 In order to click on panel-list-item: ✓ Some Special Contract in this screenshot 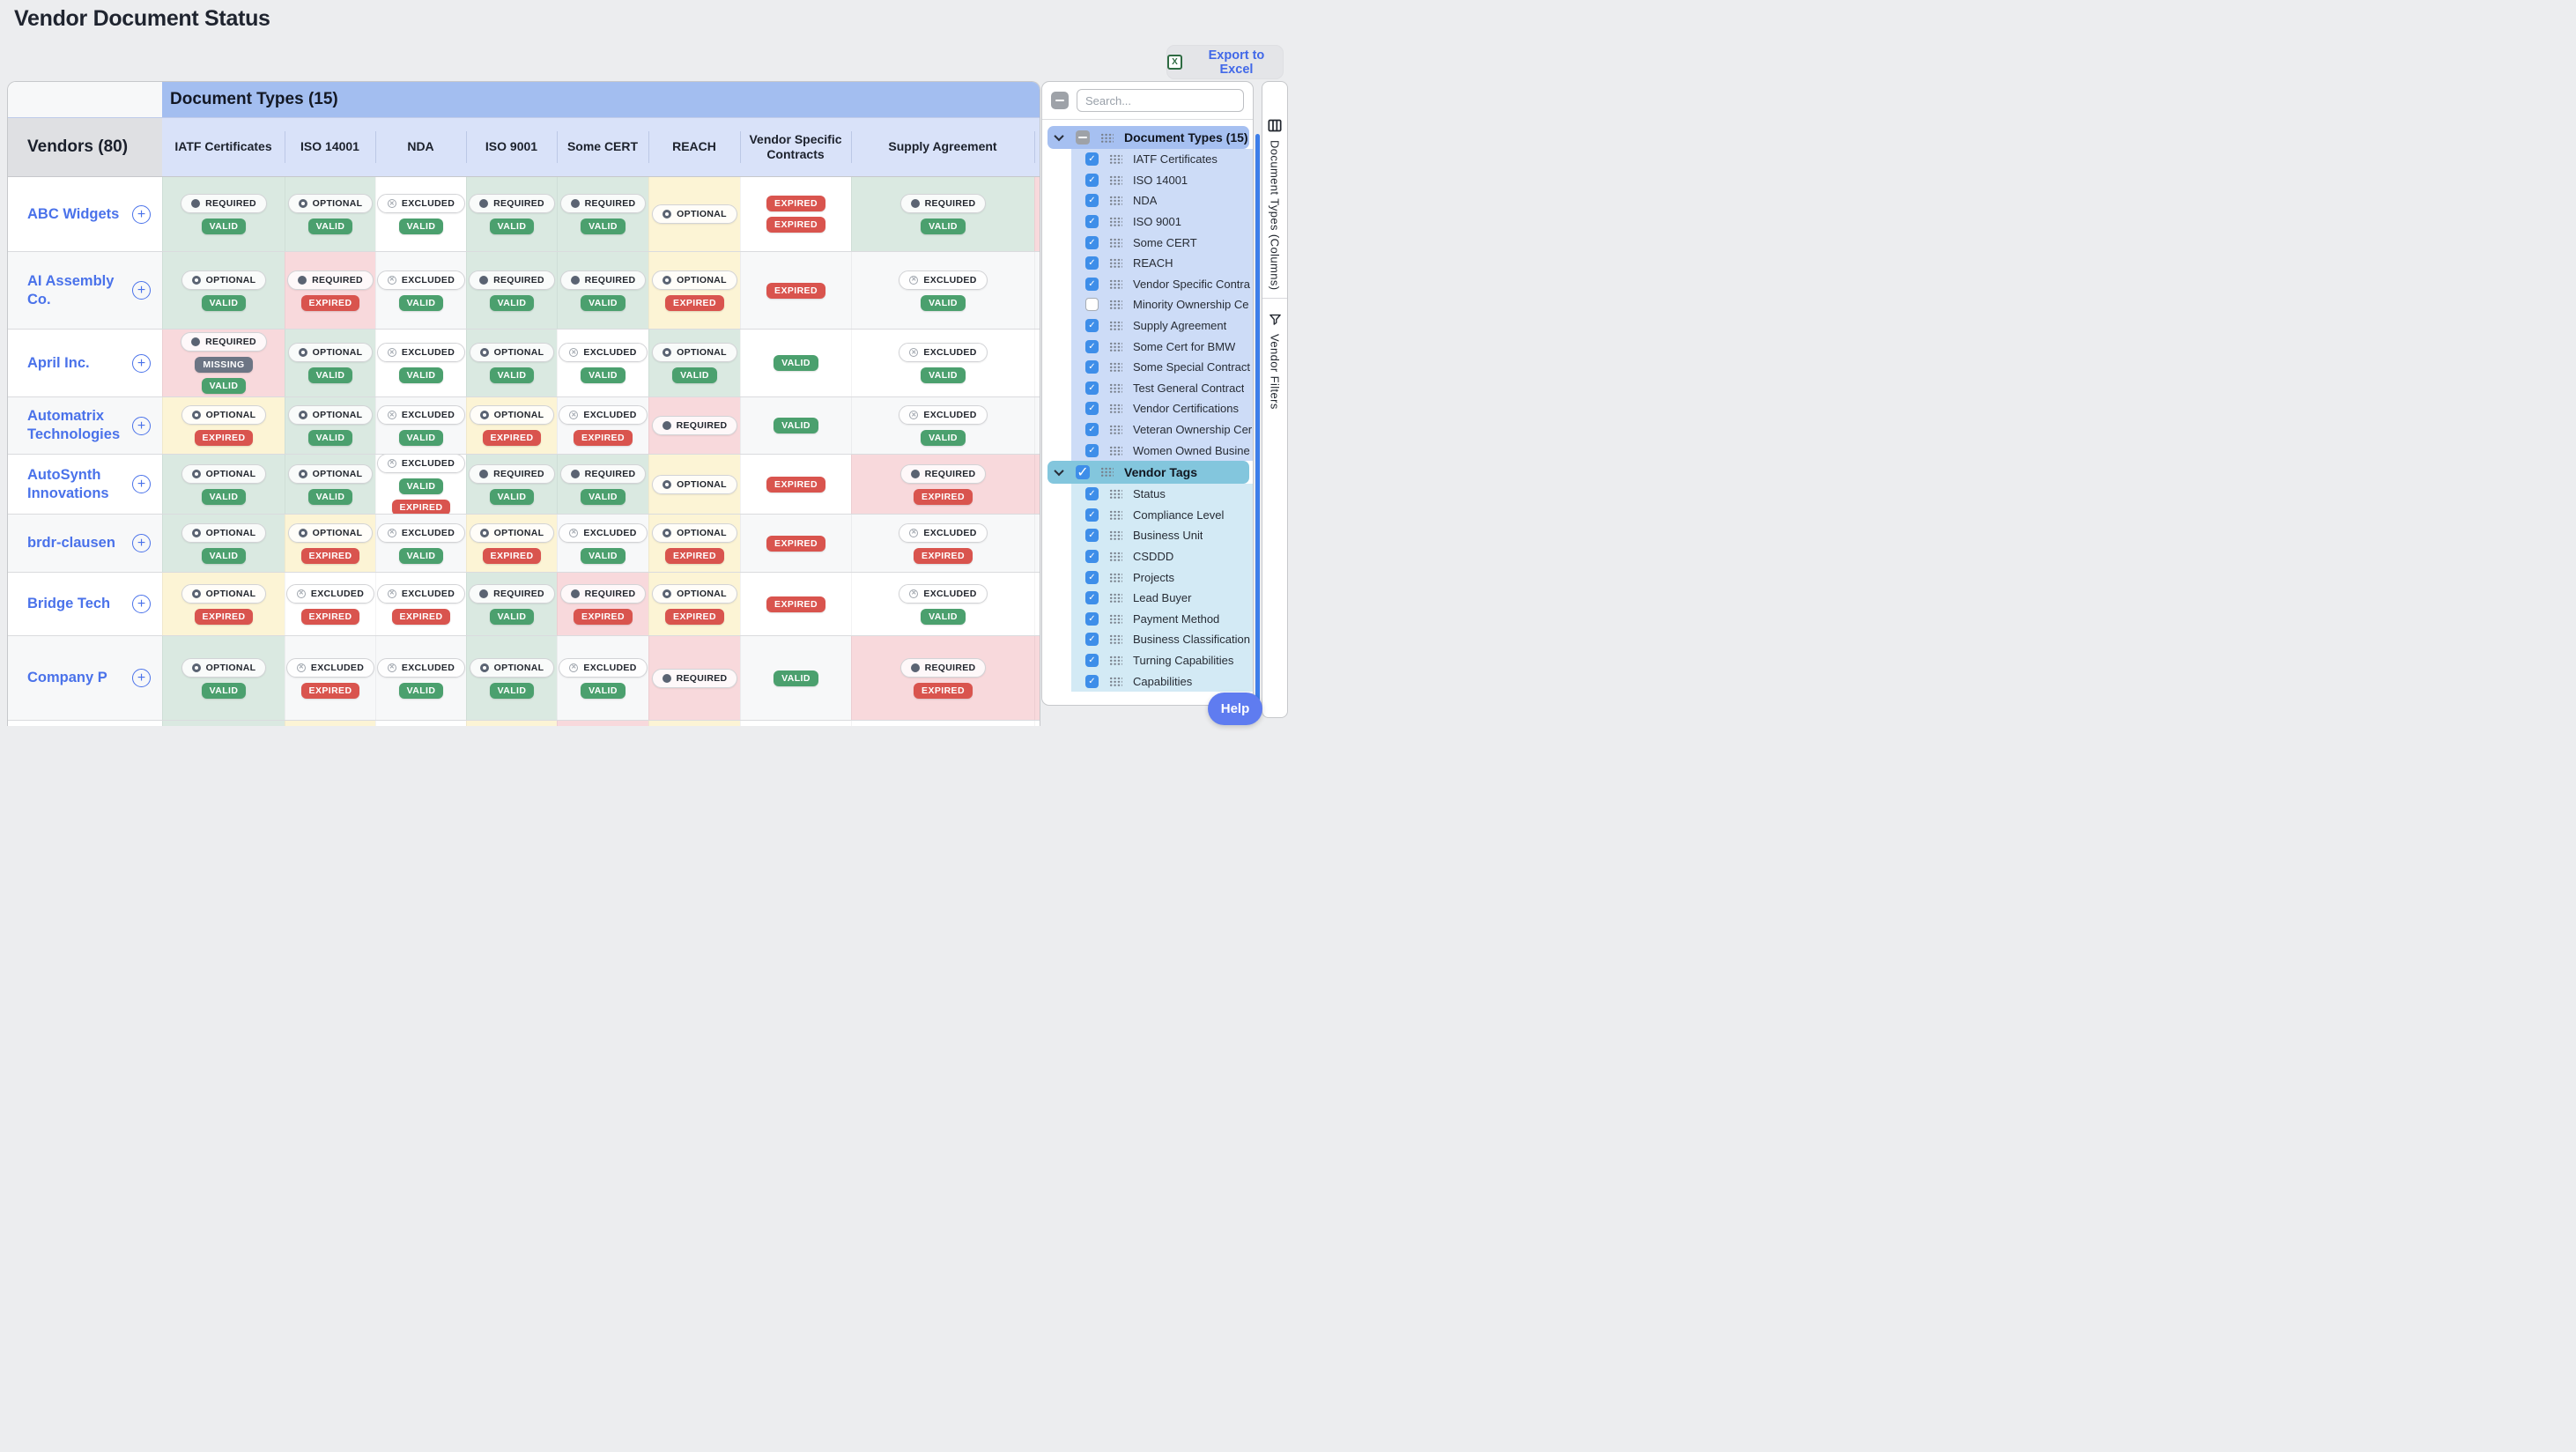, I will do `click(1162, 367)`.